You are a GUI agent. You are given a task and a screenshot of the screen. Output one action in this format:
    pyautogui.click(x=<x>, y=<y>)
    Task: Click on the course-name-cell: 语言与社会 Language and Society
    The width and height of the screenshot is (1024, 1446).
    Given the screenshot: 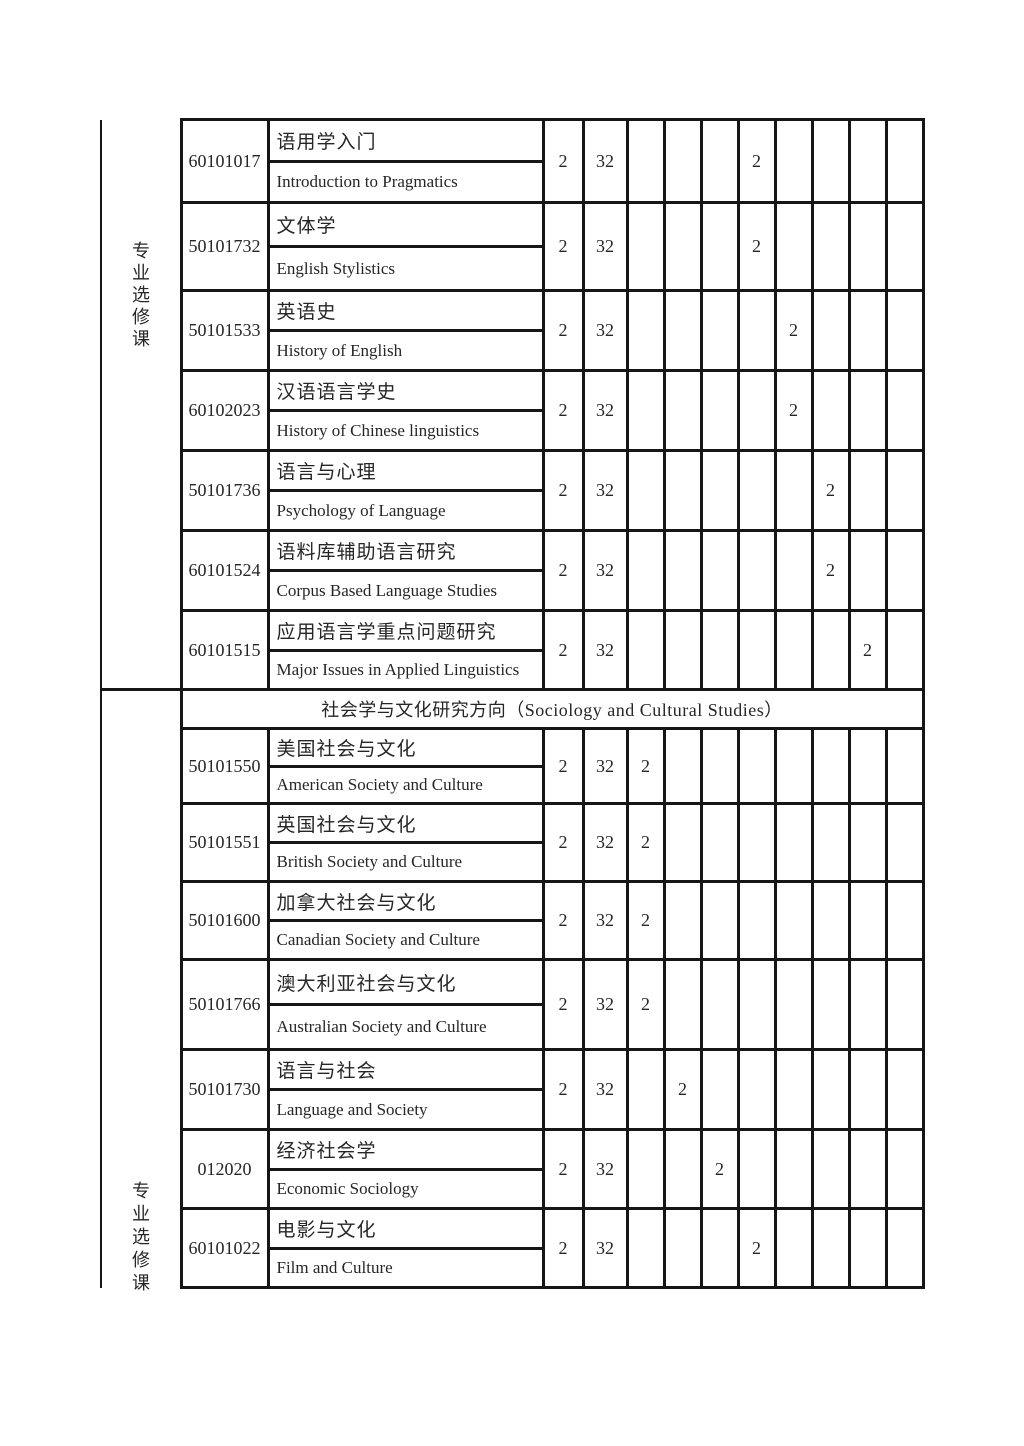 What is the action you would take?
    pyautogui.click(x=405, y=1089)
    